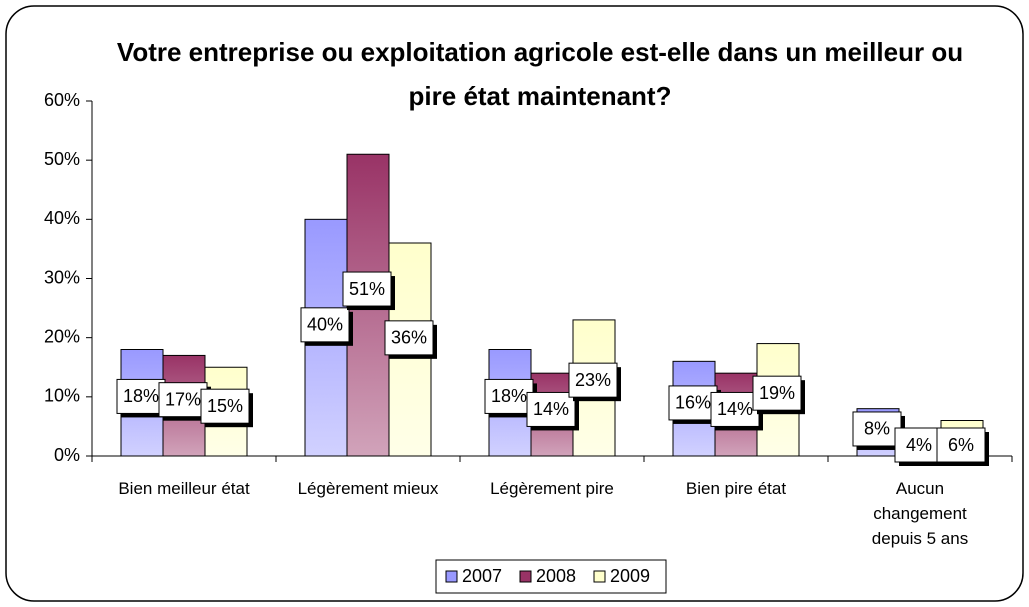 Image resolution: width=1029 pixels, height=607 pixels. What do you see at coordinates (556, 576) in the screenshot?
I see `legend-label: 2008` at bounding box center [556, 576].